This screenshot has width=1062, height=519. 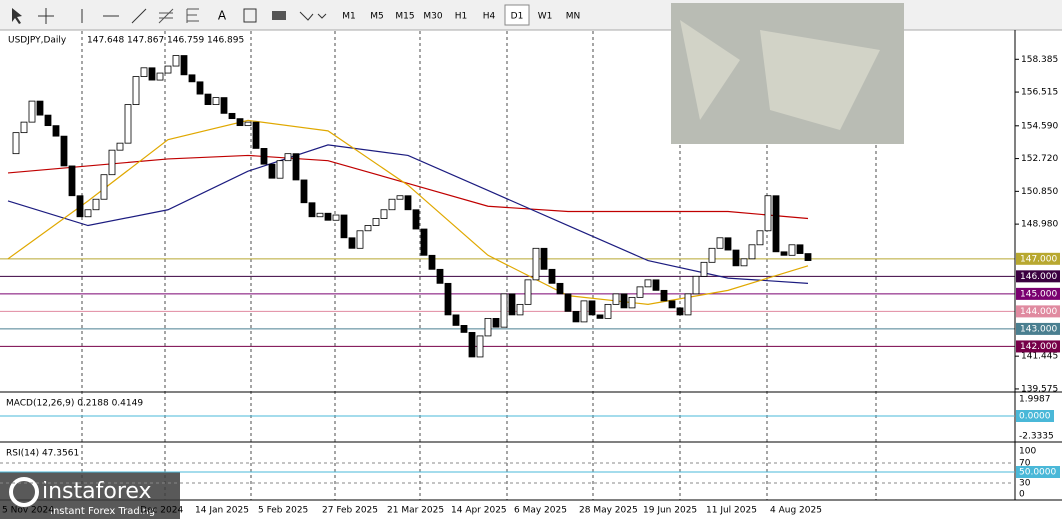 I want to click on date-label: 27 Feb 2025, so click(x=350, y=511).